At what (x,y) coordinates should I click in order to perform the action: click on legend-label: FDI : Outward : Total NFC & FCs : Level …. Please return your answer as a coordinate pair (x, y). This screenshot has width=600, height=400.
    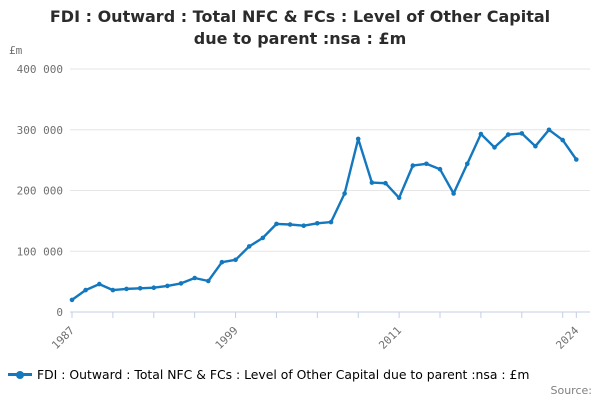
    Looking at the image, I should click on (283, 374).